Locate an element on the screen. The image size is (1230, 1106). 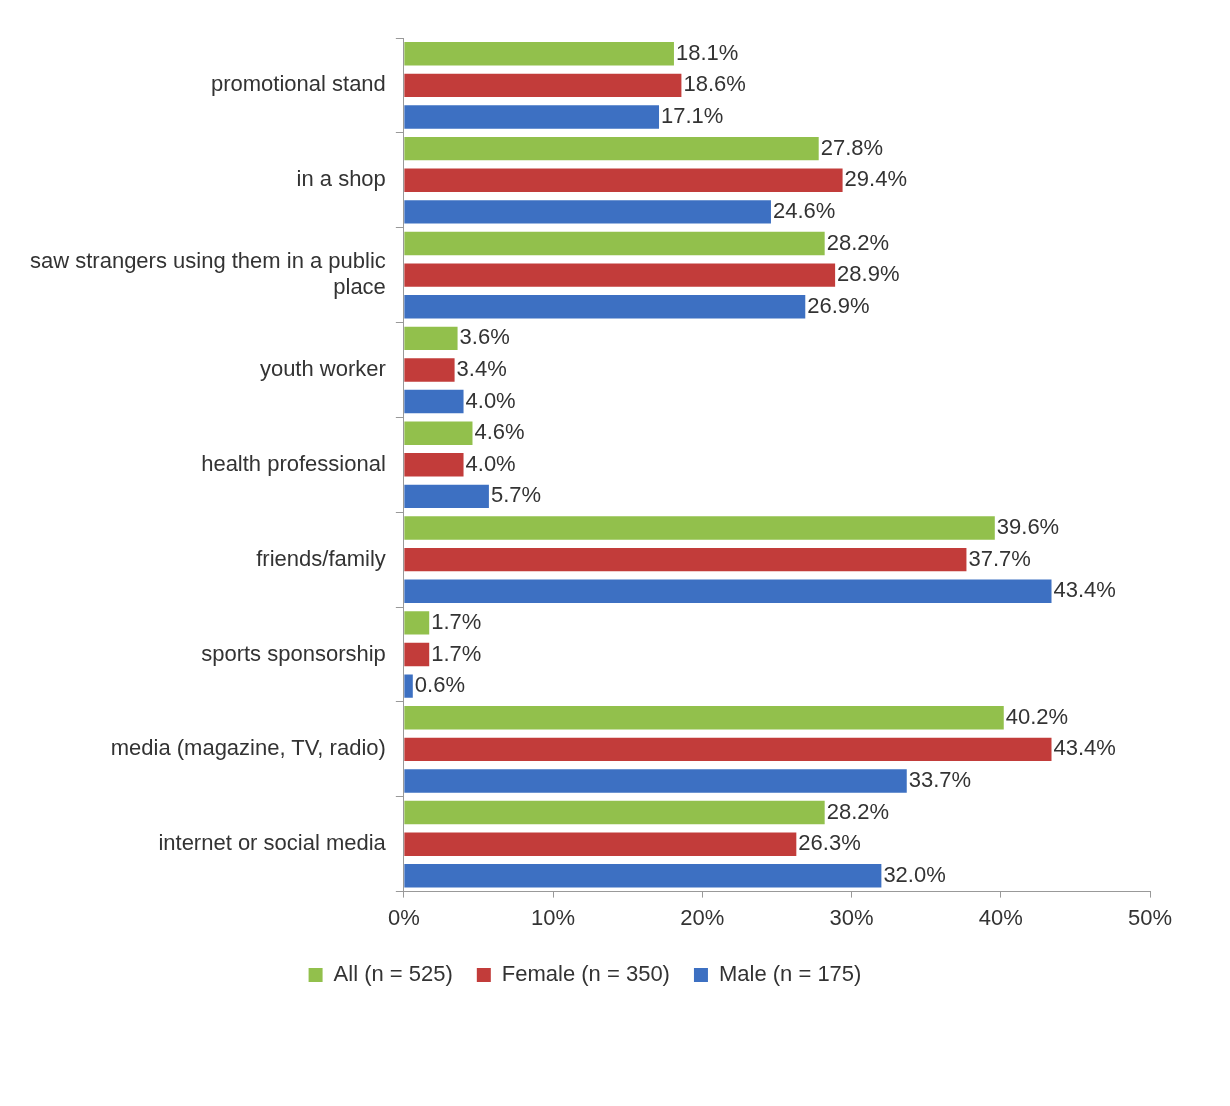
data-label: 18.6% is located at coordinates (714, 84).